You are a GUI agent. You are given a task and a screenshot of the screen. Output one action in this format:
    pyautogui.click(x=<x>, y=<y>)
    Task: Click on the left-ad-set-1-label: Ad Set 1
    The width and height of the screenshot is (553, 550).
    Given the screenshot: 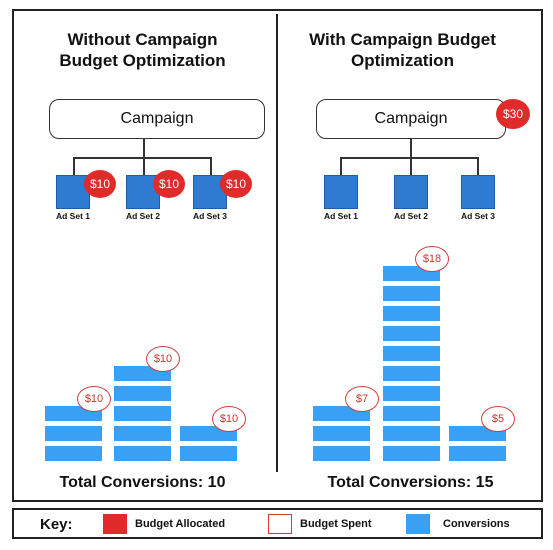 What is the action you would take?
    pyautogui.click(x=72, y=216)
    